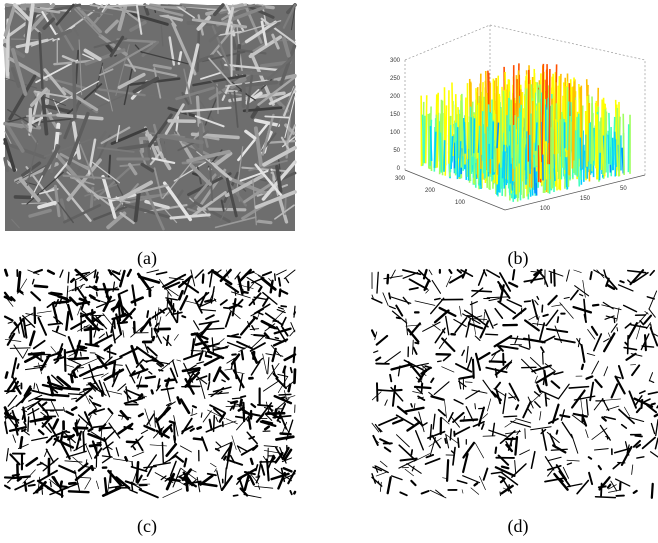 This screenshot has width=658, height=543. What do you see at coordinates (430, 191) in the screenshot?
I see `y-tick-label: 200` at bounding box center [430, 191].